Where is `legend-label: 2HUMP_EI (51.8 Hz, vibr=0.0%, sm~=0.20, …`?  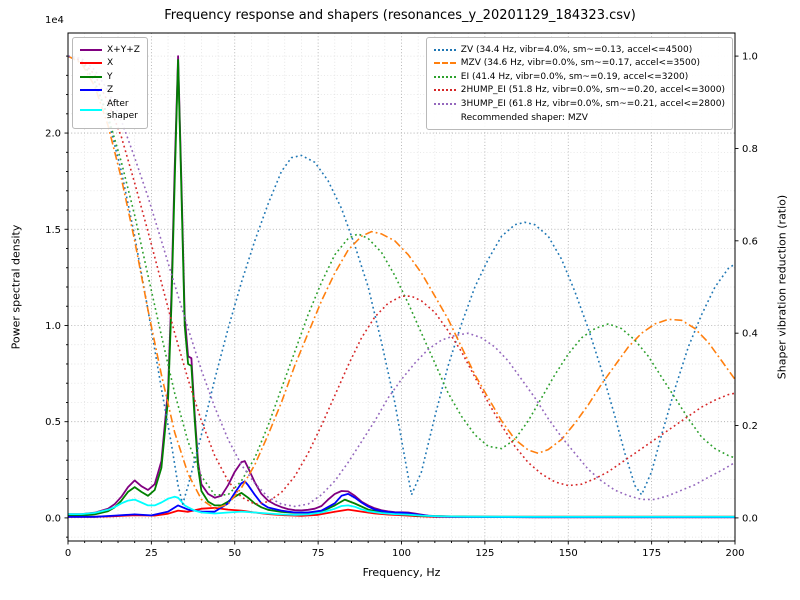 legend-label: 2HUMP_EI (51.8 Hz, vibr=0.0%, sm~=0.20, … is located at coordinates (592, 90).